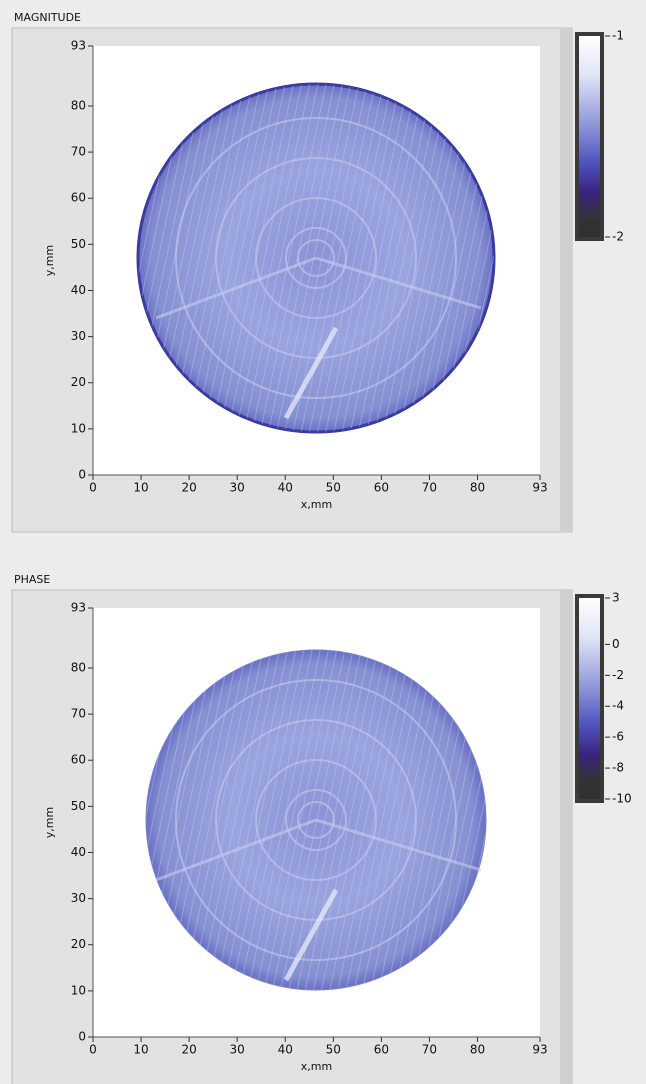 The height and width of the screenshot is (1084, 646). What do you see at coordinates (32, 579) in the screenshot?
I see `panel-title: PHASE` at bounding box center [32, 579].